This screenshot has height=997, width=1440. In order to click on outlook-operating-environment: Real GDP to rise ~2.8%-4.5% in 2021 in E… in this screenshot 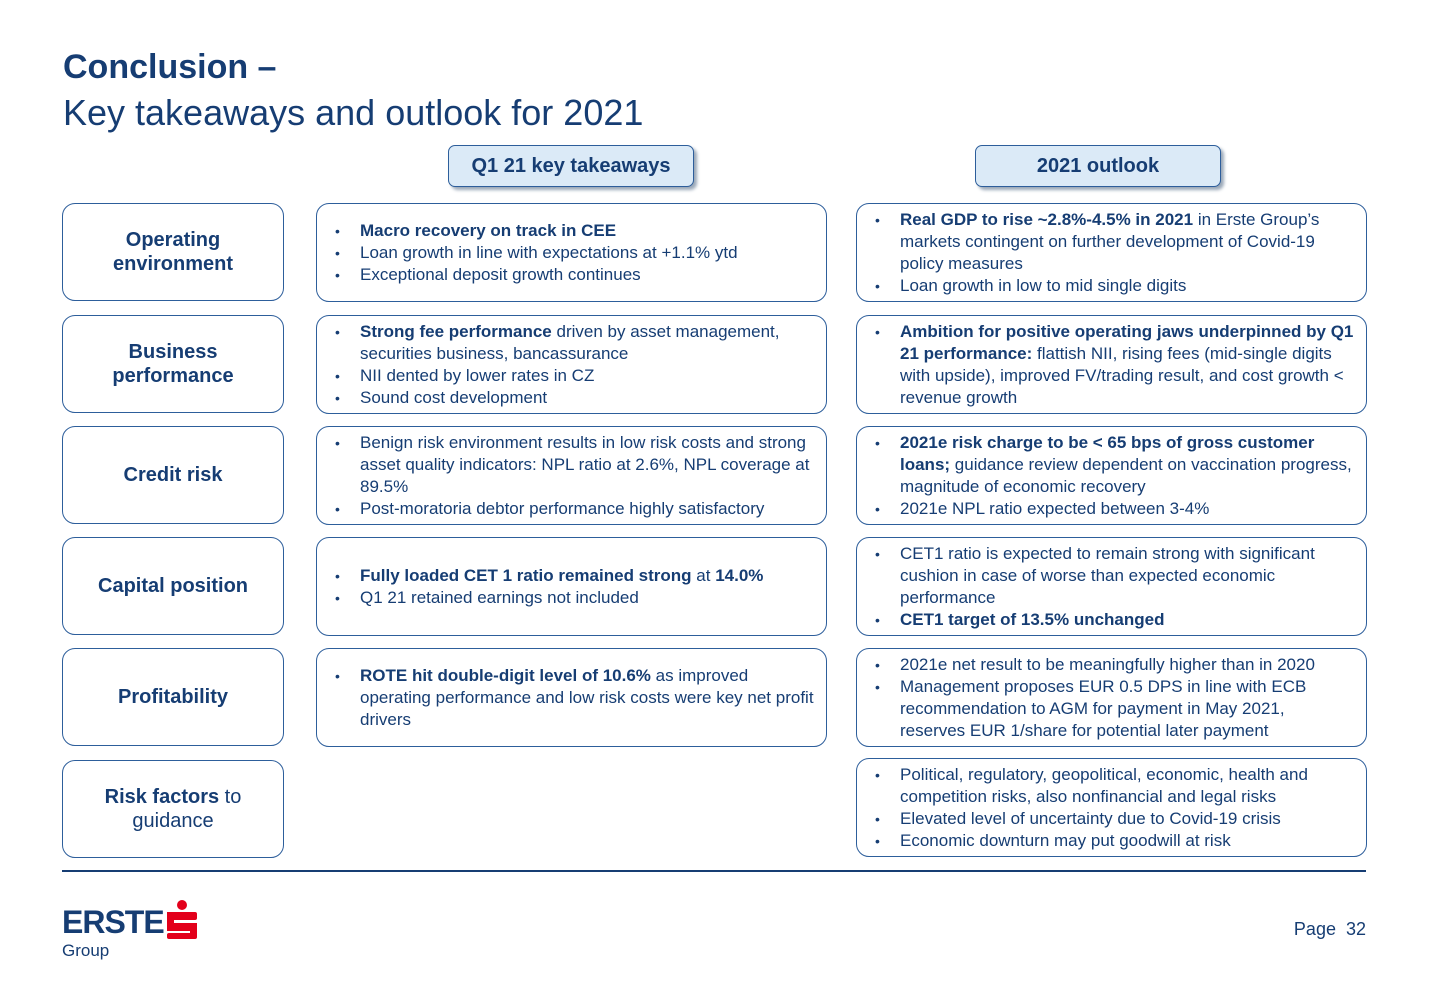, I will do `click(1111, 252)`.